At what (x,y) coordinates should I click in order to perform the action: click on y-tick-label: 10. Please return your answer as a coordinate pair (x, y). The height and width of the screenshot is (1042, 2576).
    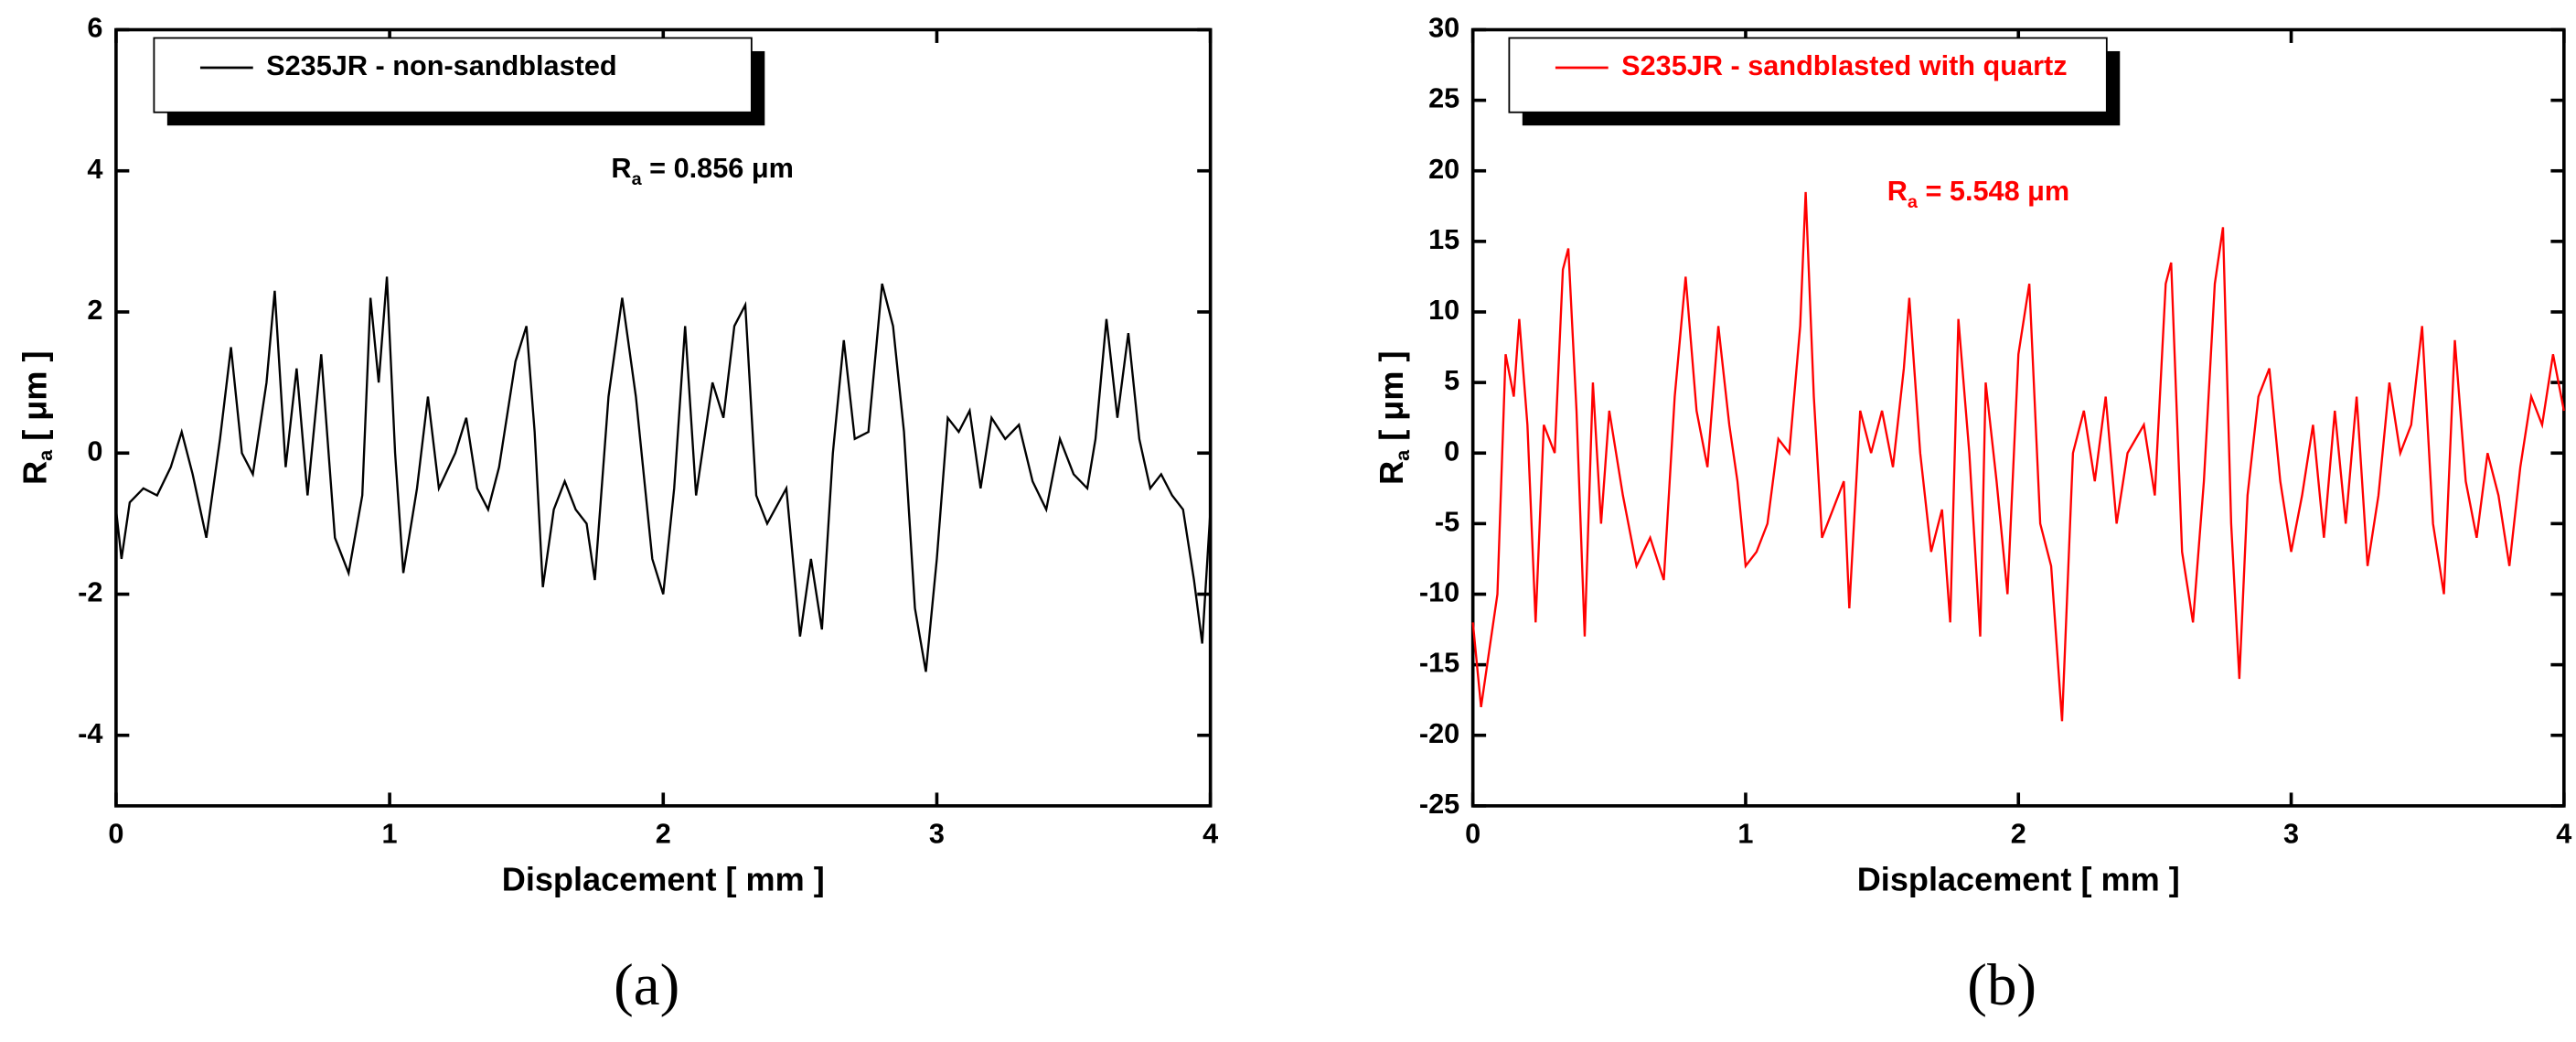
    Looking at the image, I should click on (1443, 310).